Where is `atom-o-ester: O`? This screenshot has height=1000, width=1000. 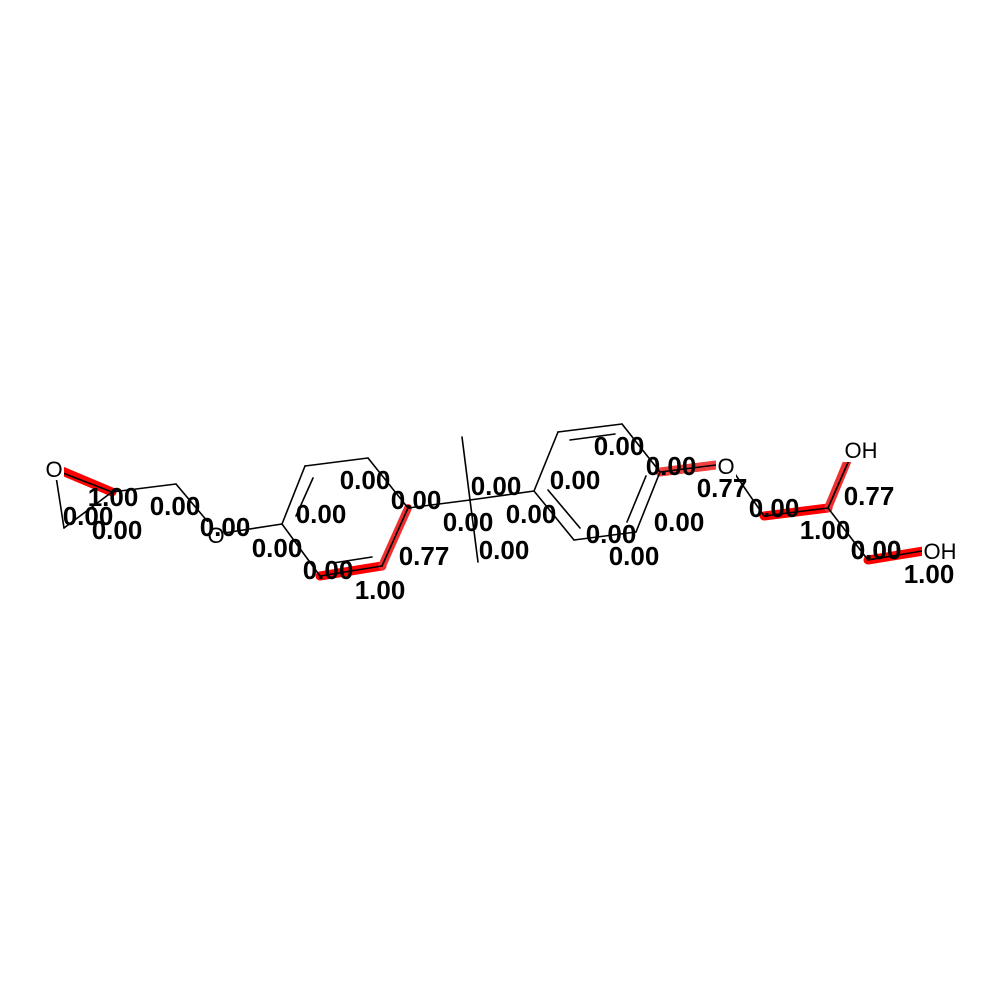 atom-o-ester: O is located at coordinates (726, 466).